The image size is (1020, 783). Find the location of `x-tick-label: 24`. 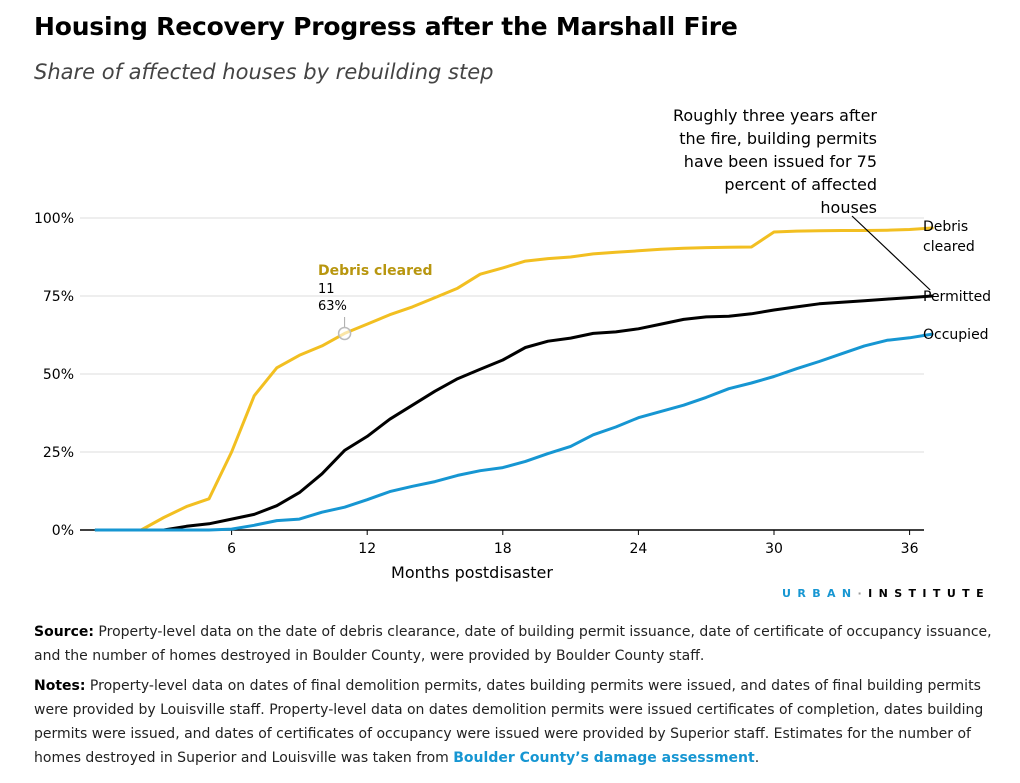

x-tick-label: 24 is located at coordinates (638, 549).